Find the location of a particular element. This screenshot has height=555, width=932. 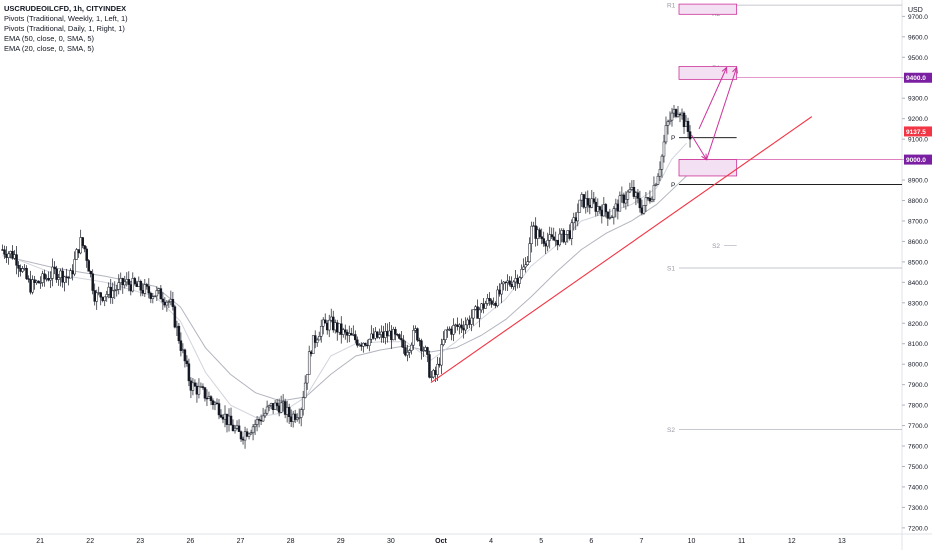

x-tick-label: 23 is located at coordinates (140, 541).